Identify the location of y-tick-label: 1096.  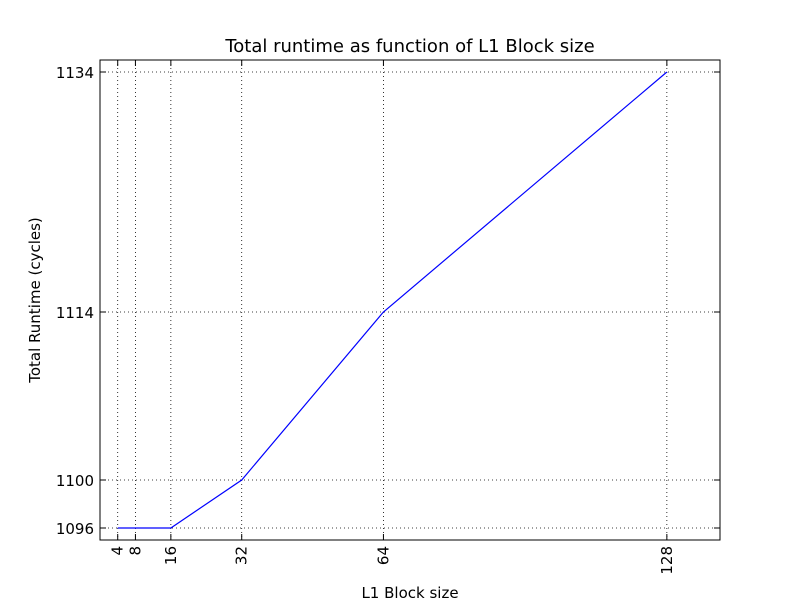
(75, 529).